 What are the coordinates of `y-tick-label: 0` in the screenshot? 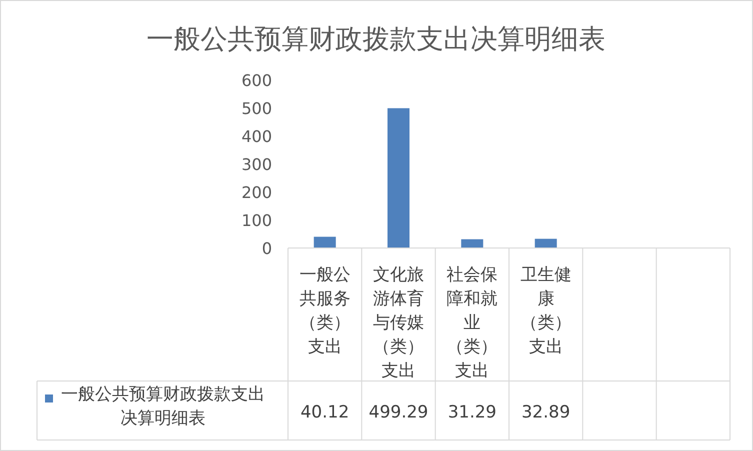 It's located at (267, 248).